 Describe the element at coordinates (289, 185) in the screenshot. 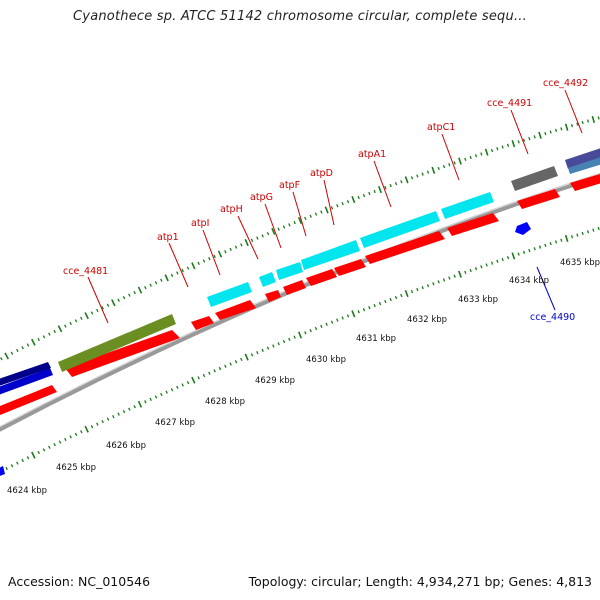

I see `gene-label: atpF` at that location.